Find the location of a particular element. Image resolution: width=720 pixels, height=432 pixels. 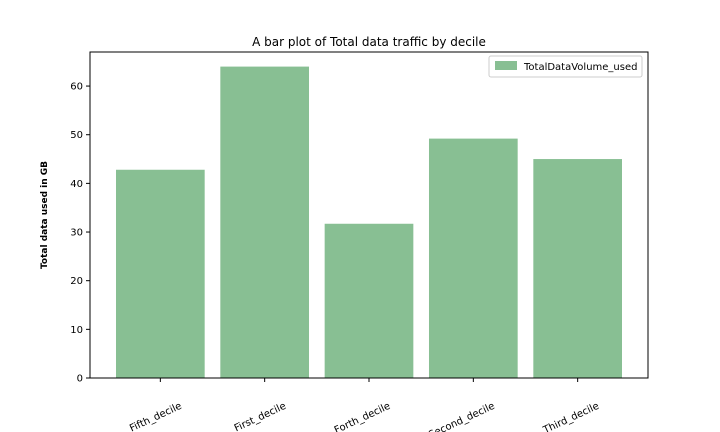

legend-swatch is located at coordinates (506, 65).